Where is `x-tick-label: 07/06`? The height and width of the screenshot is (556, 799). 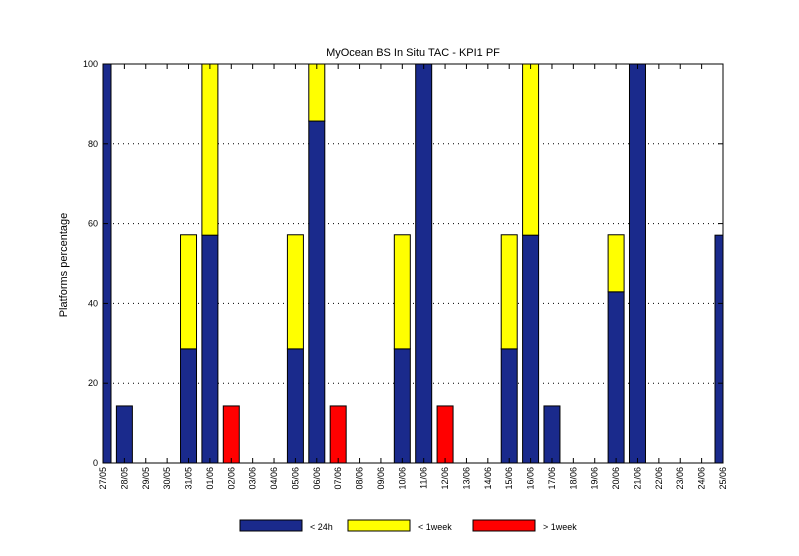
x-tick-label: 07/06 is located at coordinates (338, 478).